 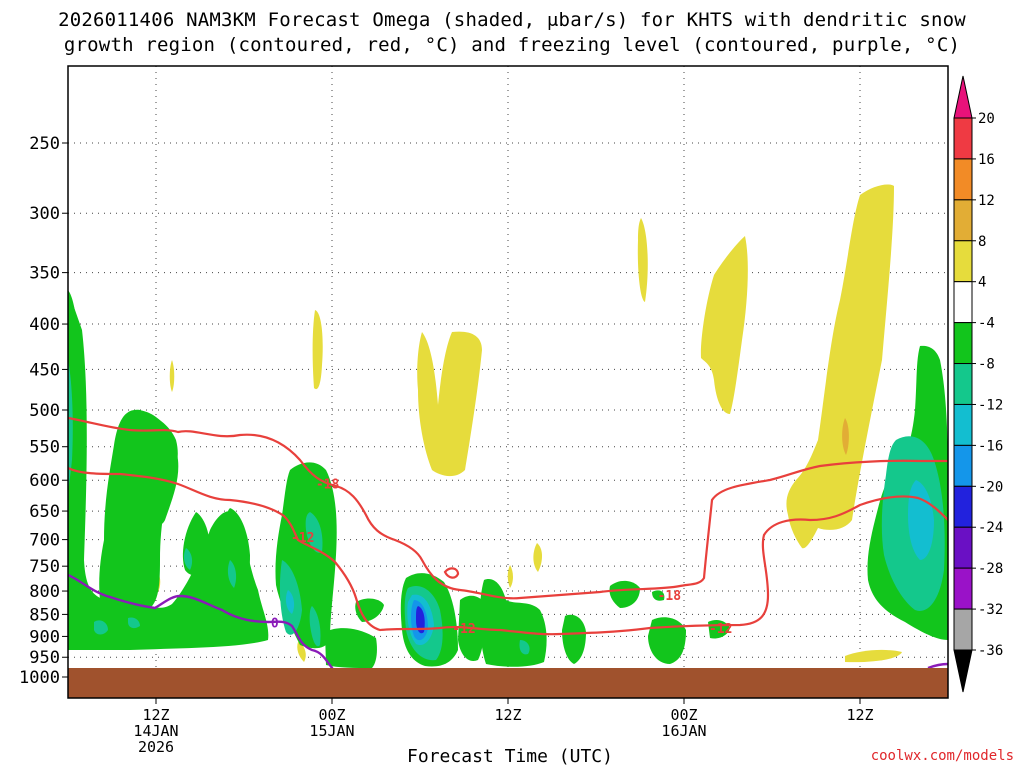 I want to click on colorbar-label: -12, so click(x=990, y=405).